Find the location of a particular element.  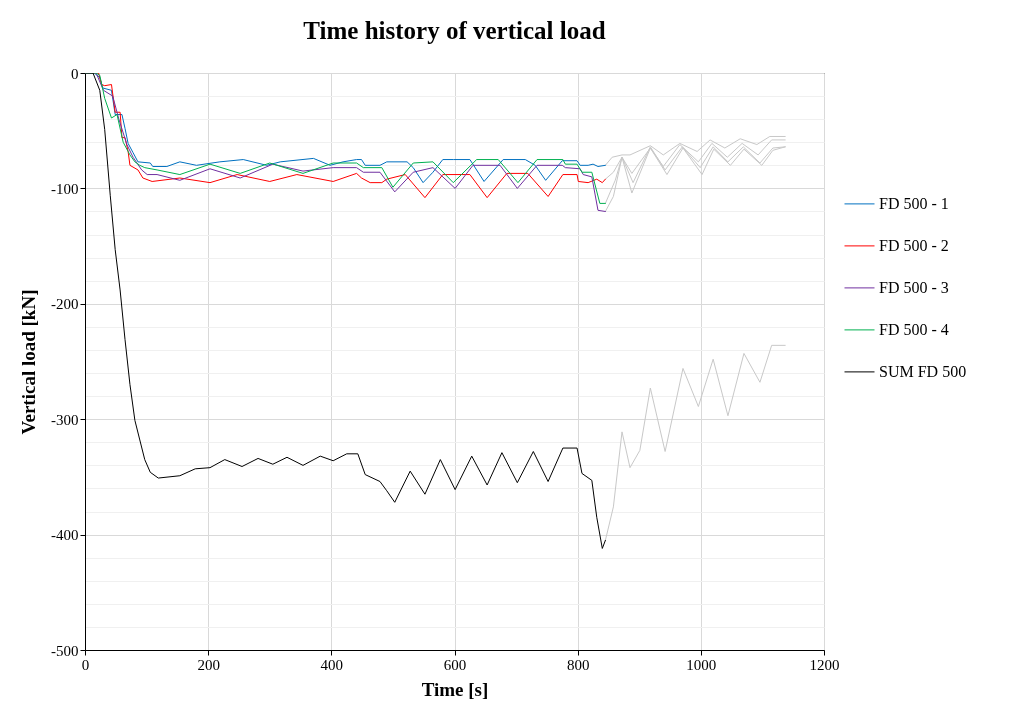

x-tick-label: 200 is located at coordinates (208, 664).